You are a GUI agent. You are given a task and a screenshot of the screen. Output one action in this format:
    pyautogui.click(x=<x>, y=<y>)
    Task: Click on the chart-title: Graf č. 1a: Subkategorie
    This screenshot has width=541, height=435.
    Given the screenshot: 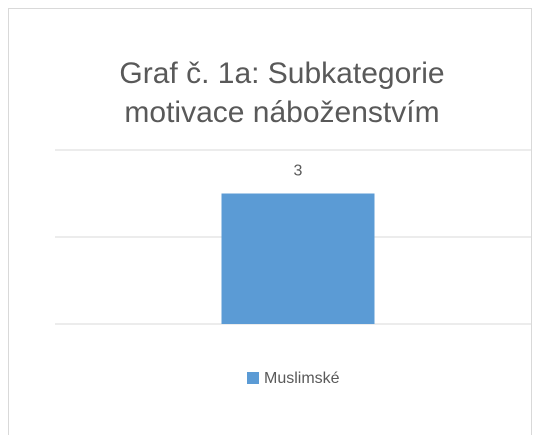 What is the action you would take?
    pyautogui.click(x=281, y=73)
    